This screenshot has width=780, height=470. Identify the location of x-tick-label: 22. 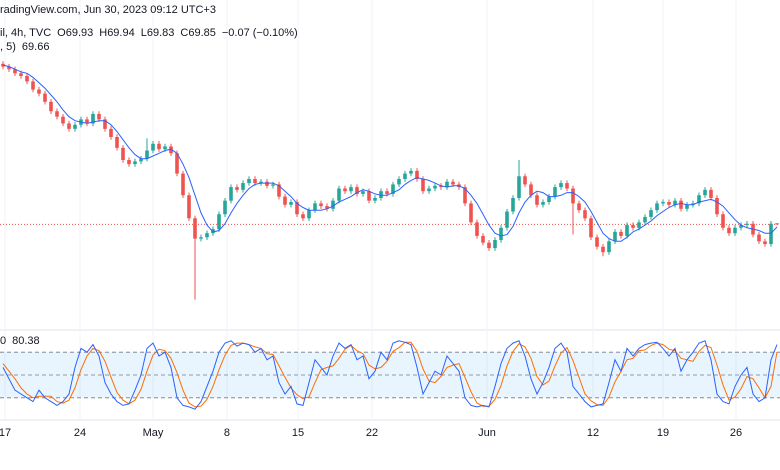
(372, 433).